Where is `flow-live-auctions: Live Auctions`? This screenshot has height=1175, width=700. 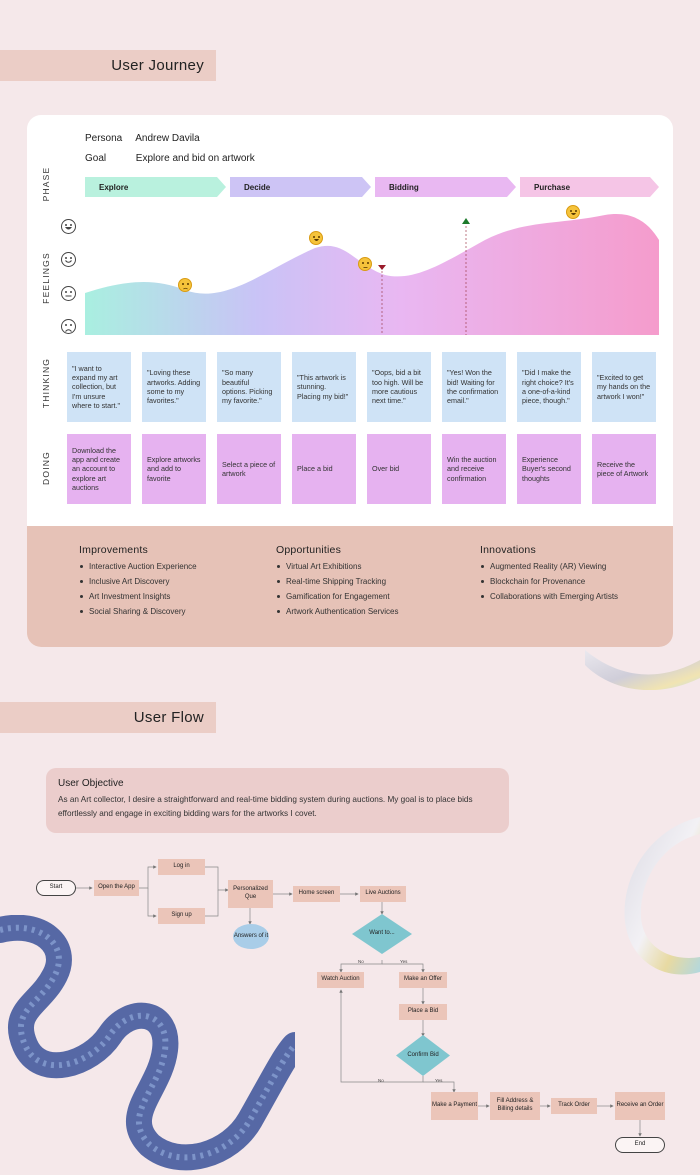 flow-live-auctions: Live Auctions is located at coordinates (383, 894).